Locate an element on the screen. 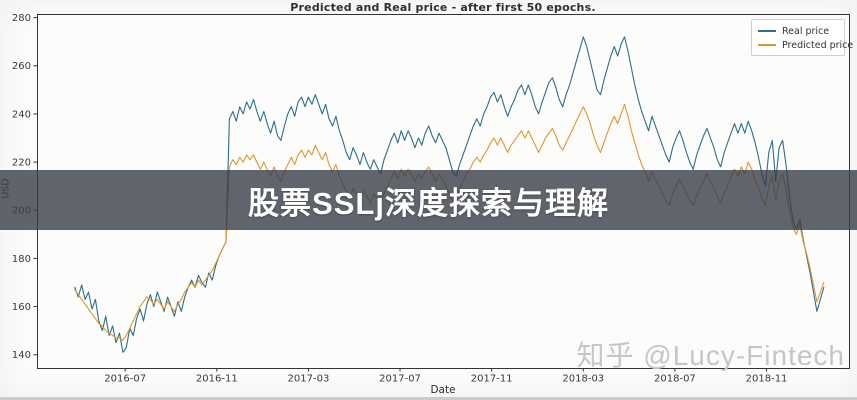  y-tick-label: 180 is located at coordinates (21, 259).